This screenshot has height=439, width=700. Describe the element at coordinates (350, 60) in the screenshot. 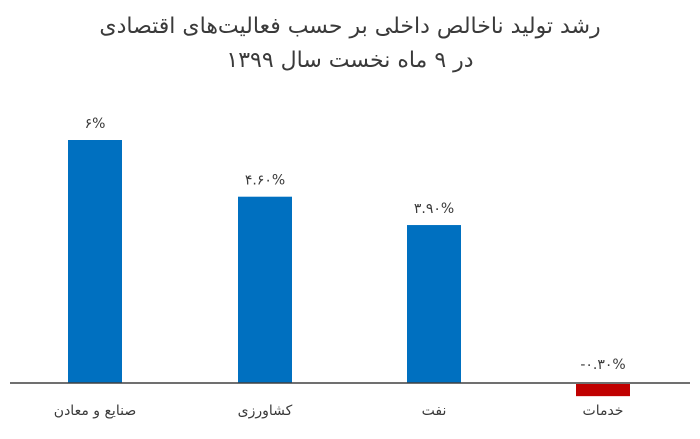

I see `chart-subtitle: در ۹ ماه نخست سال ۱۳۹۹` at that location.